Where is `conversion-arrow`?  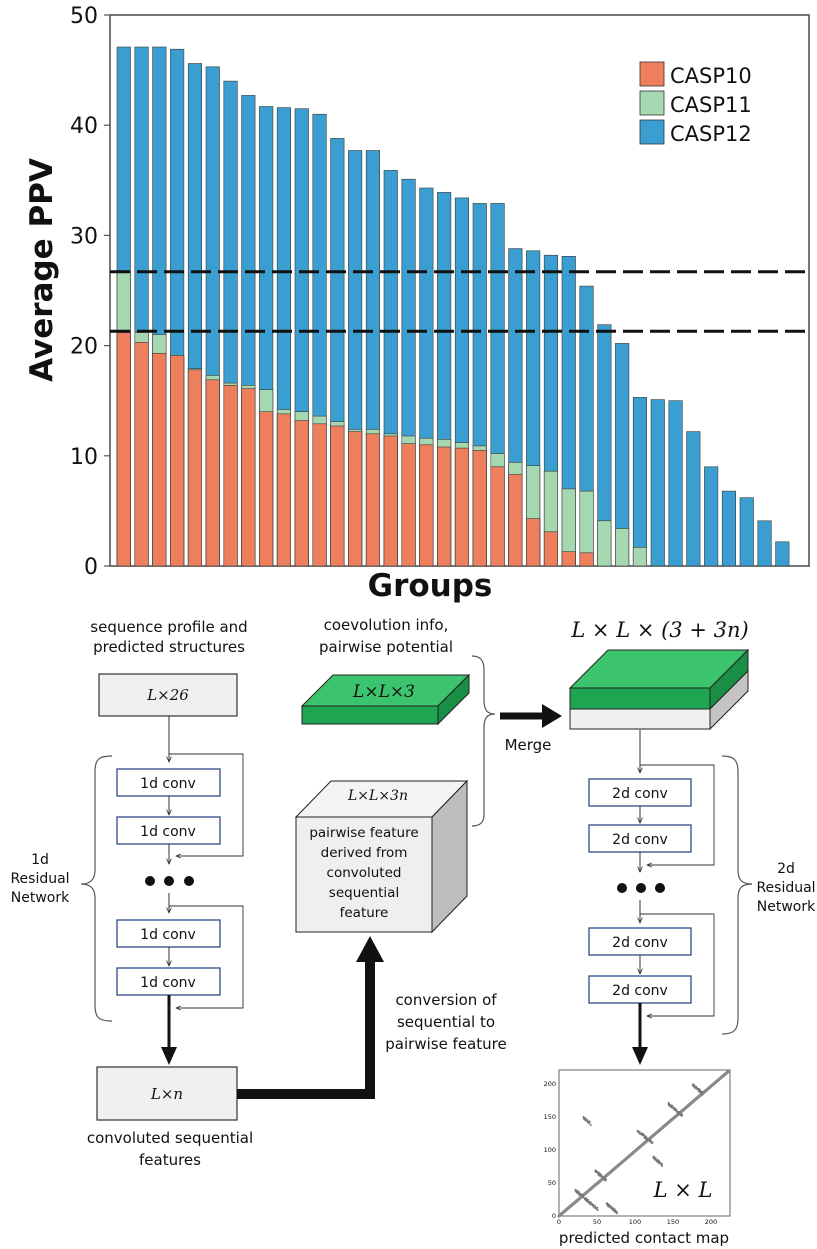 conversion-arrow is located at coordinates (306, 1029).